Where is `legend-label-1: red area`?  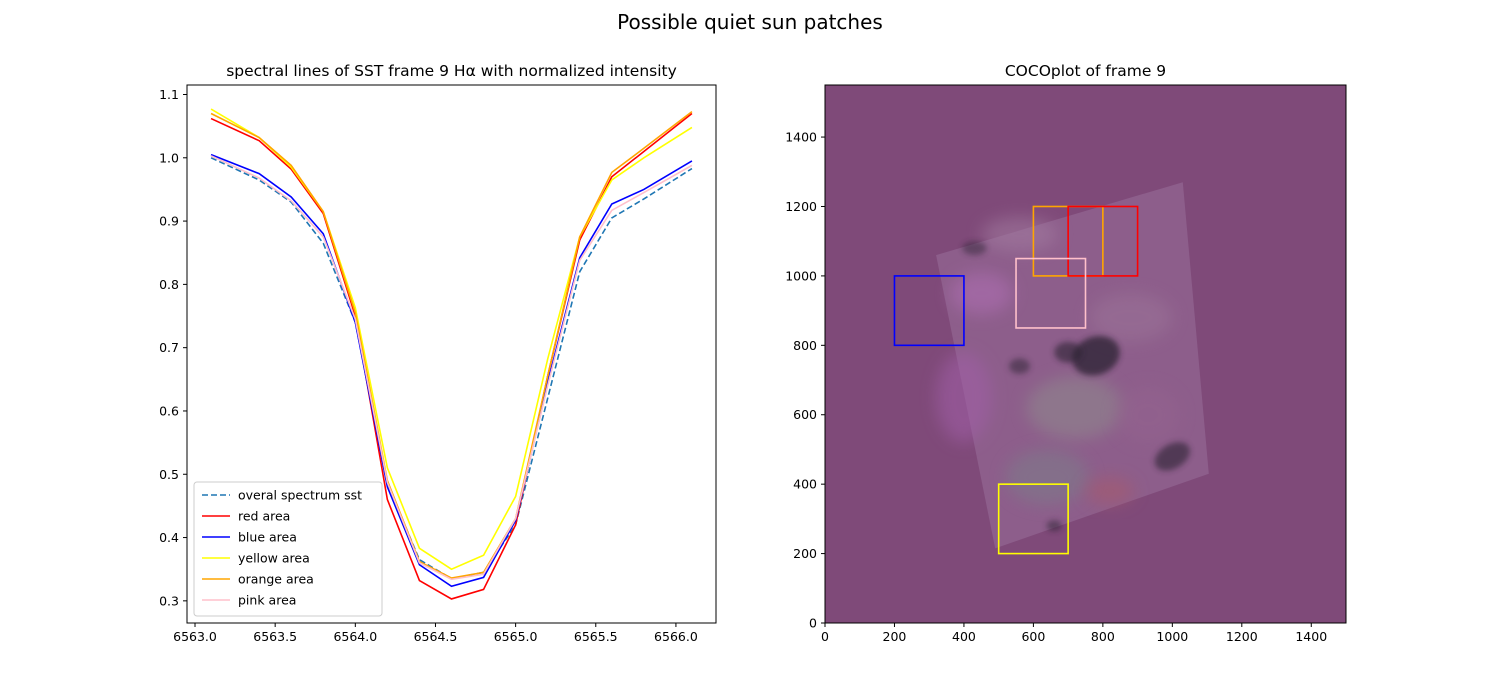 legend-label-1: red area is located at coordinates (264, 516).